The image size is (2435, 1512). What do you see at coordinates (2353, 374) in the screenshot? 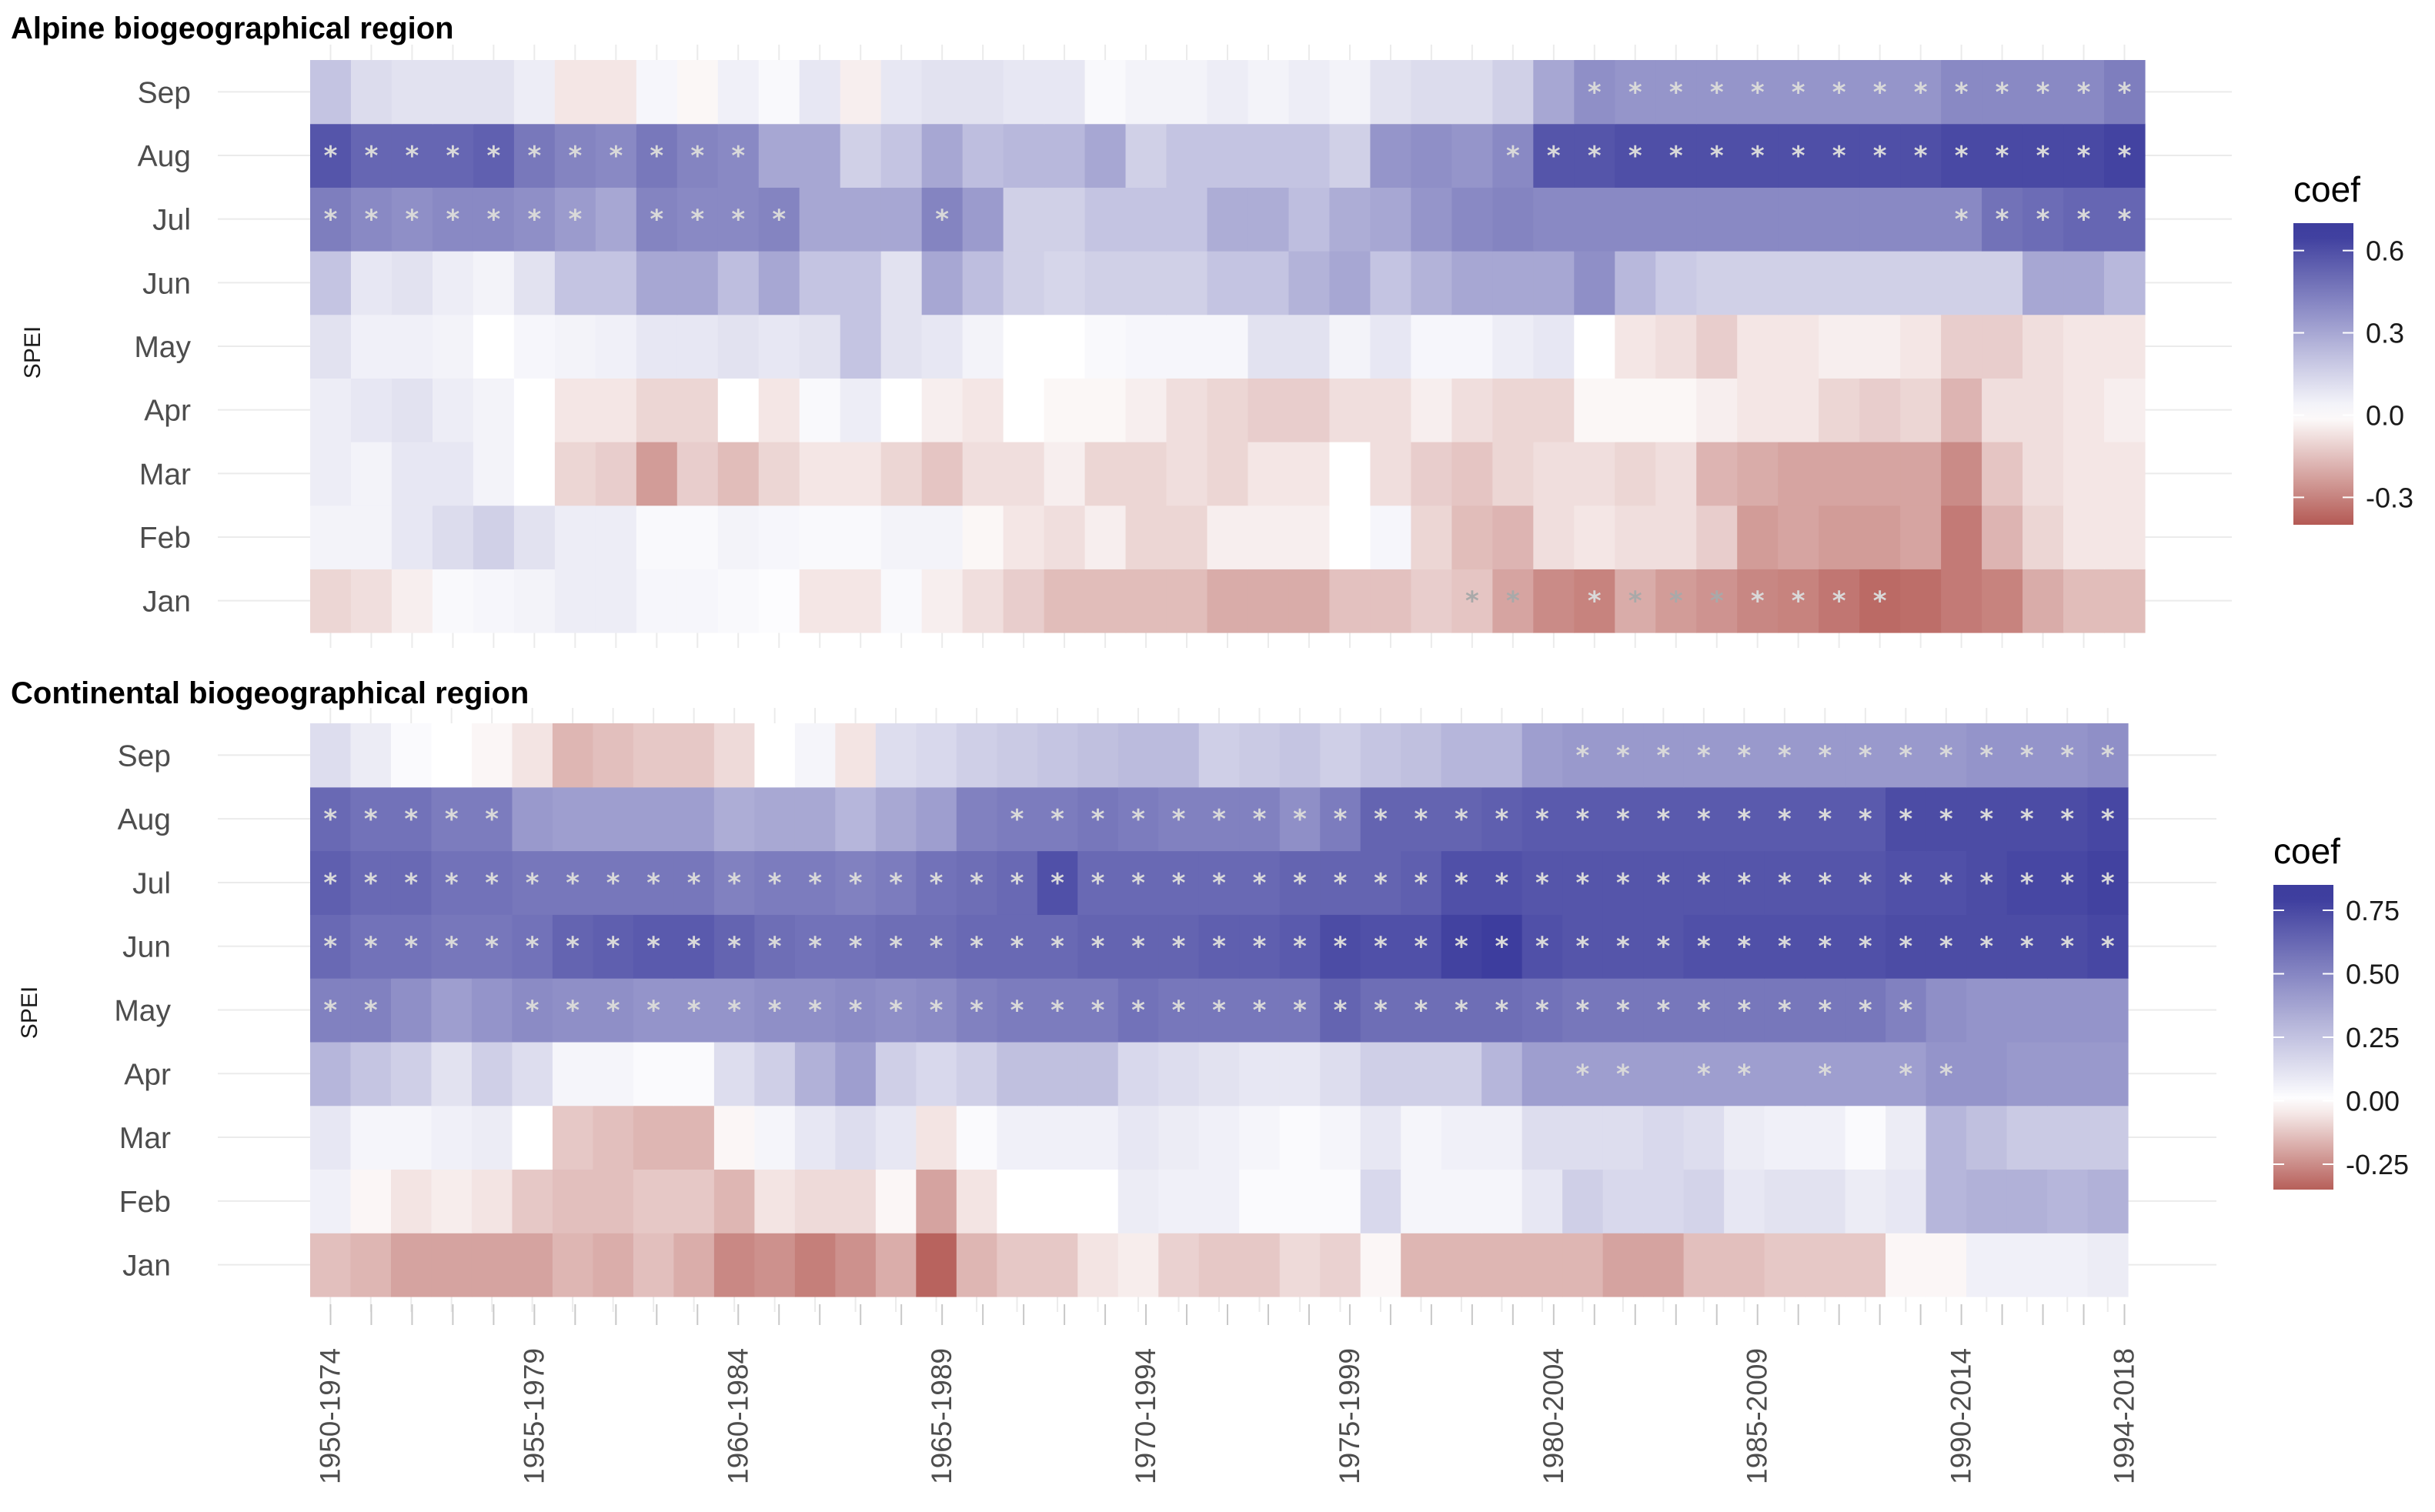
I see `alpine-legend-ticks: 0.6 0.3 0.0 -0.3` at bounding box center [2353, 374].